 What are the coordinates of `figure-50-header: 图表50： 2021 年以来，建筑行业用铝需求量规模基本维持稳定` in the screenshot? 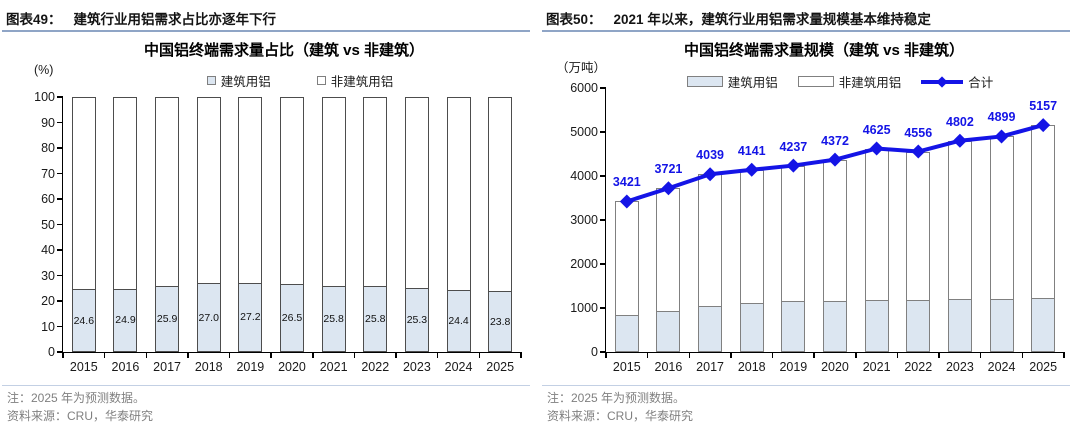 It's located at (738, 18).